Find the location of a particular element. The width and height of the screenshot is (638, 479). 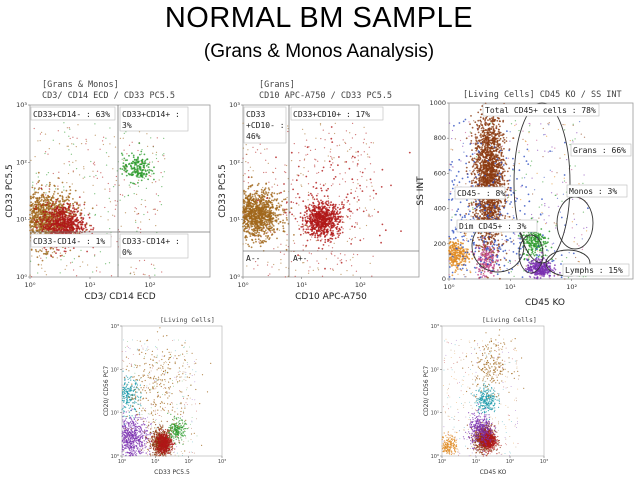

y-tick-label: 10² is located at coordinates (21, 162).